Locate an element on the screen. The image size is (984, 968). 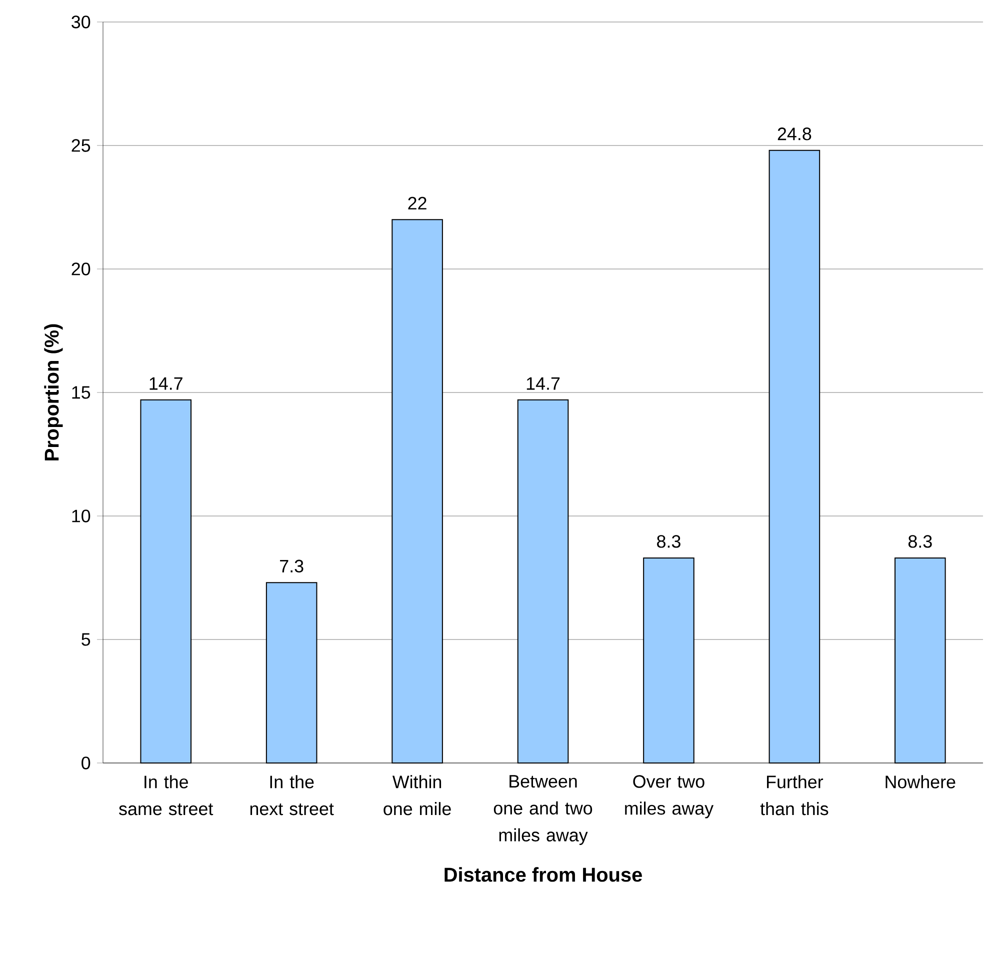
x-tick-label: In the next street is located at coordinates (292, 795).